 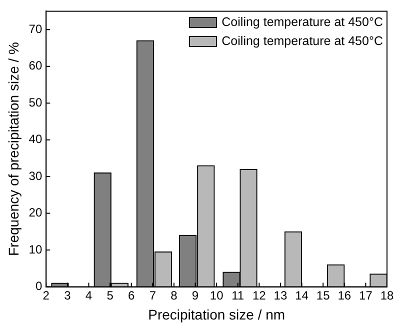 I want to click on x-tick-label: 8, so click(x=174, y=295).